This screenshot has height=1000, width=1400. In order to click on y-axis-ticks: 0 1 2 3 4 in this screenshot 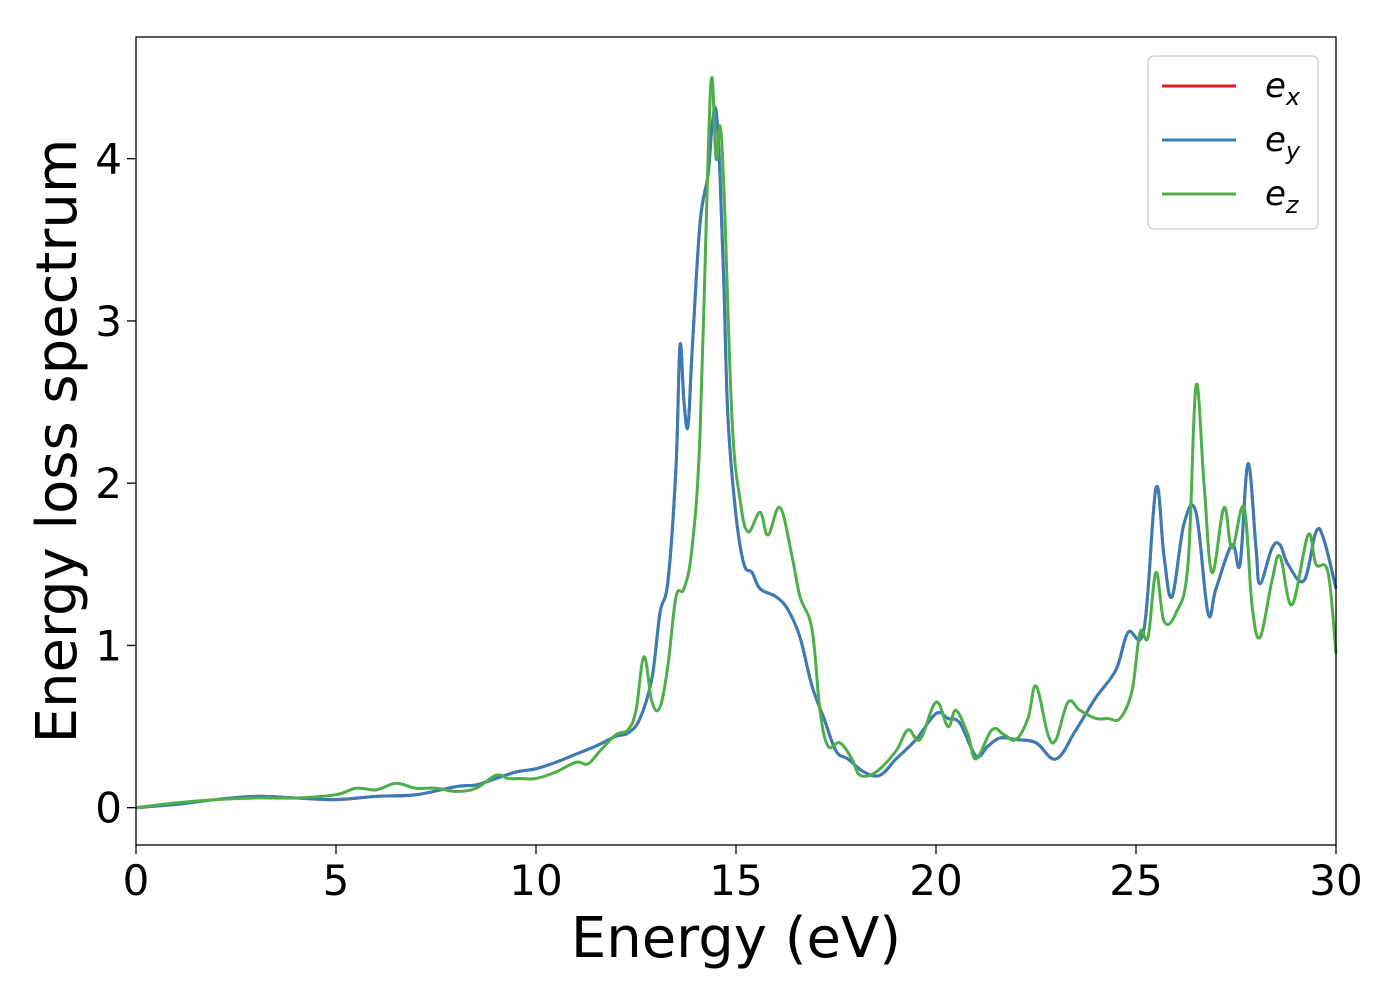, I will do `click(115, 484)`.